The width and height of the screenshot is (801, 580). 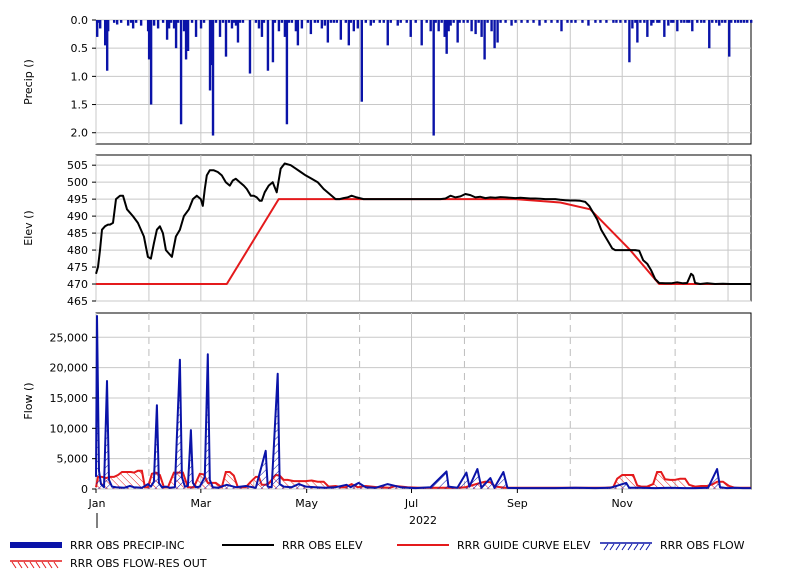 I want to click on flow-y-tick-label: 10,000, so click(x=69, y=428).